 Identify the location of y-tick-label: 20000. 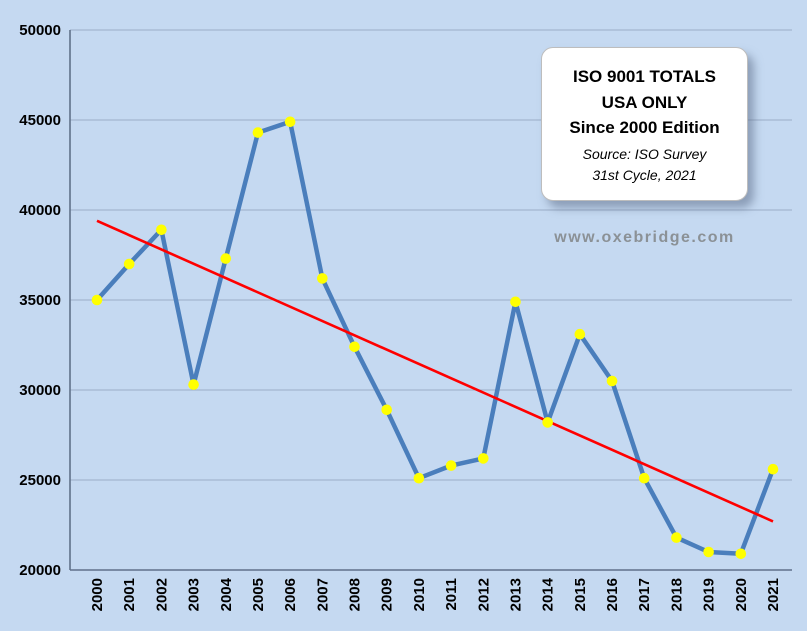
(40, 570).